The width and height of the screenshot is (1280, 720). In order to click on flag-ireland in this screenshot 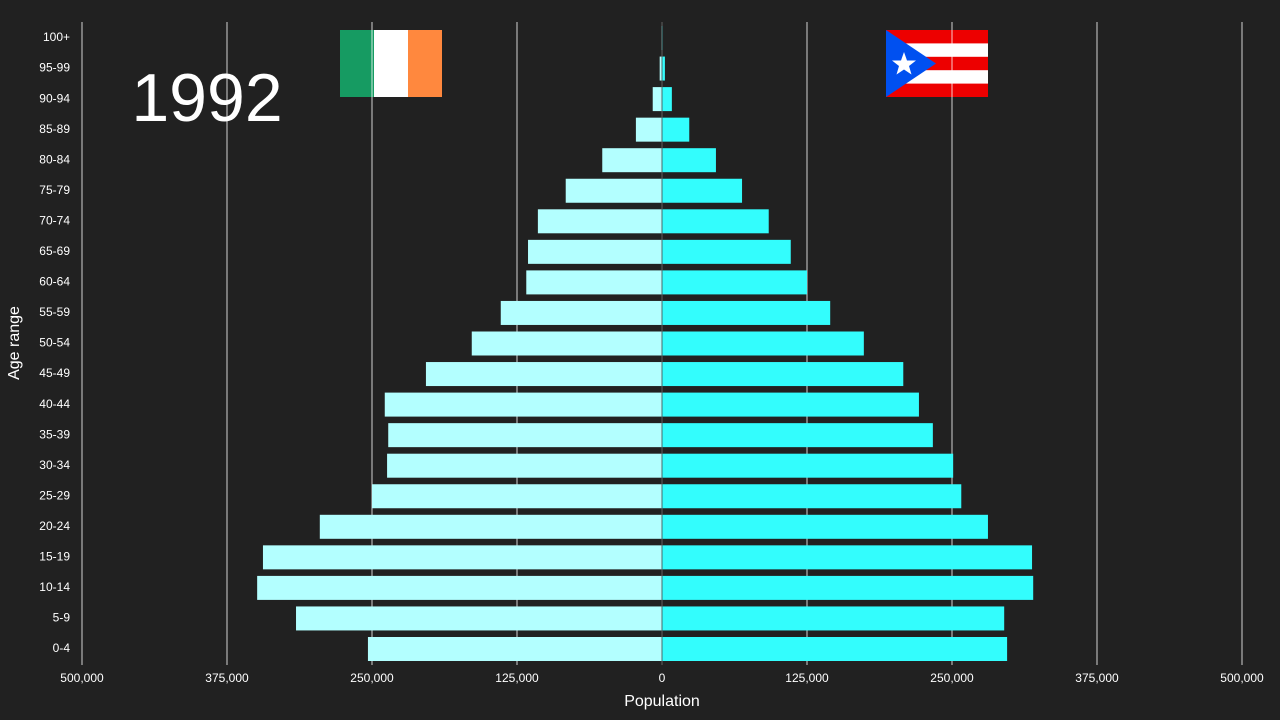, I will do `click(391, 63)`.